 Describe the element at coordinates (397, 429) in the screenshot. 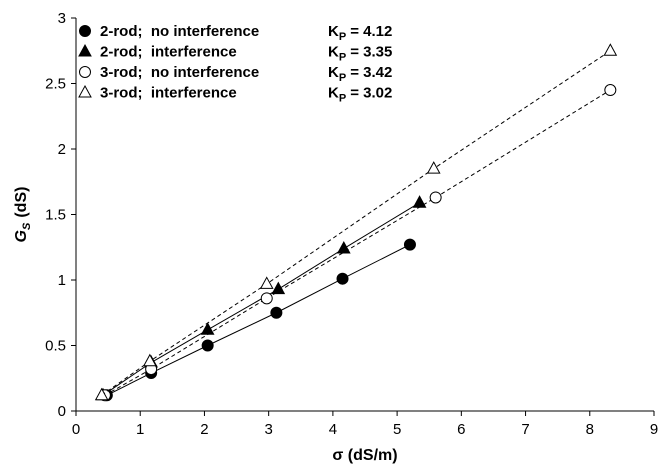

I see `x-tick-label: 5` at that location.